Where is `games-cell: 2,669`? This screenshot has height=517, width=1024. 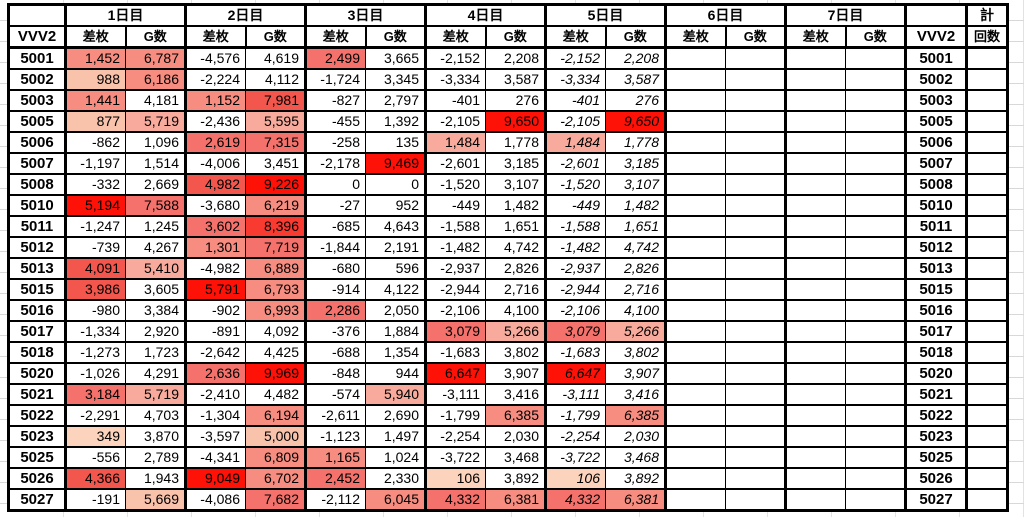 games-cell: 2,669 is located at coordinates (156, 184).